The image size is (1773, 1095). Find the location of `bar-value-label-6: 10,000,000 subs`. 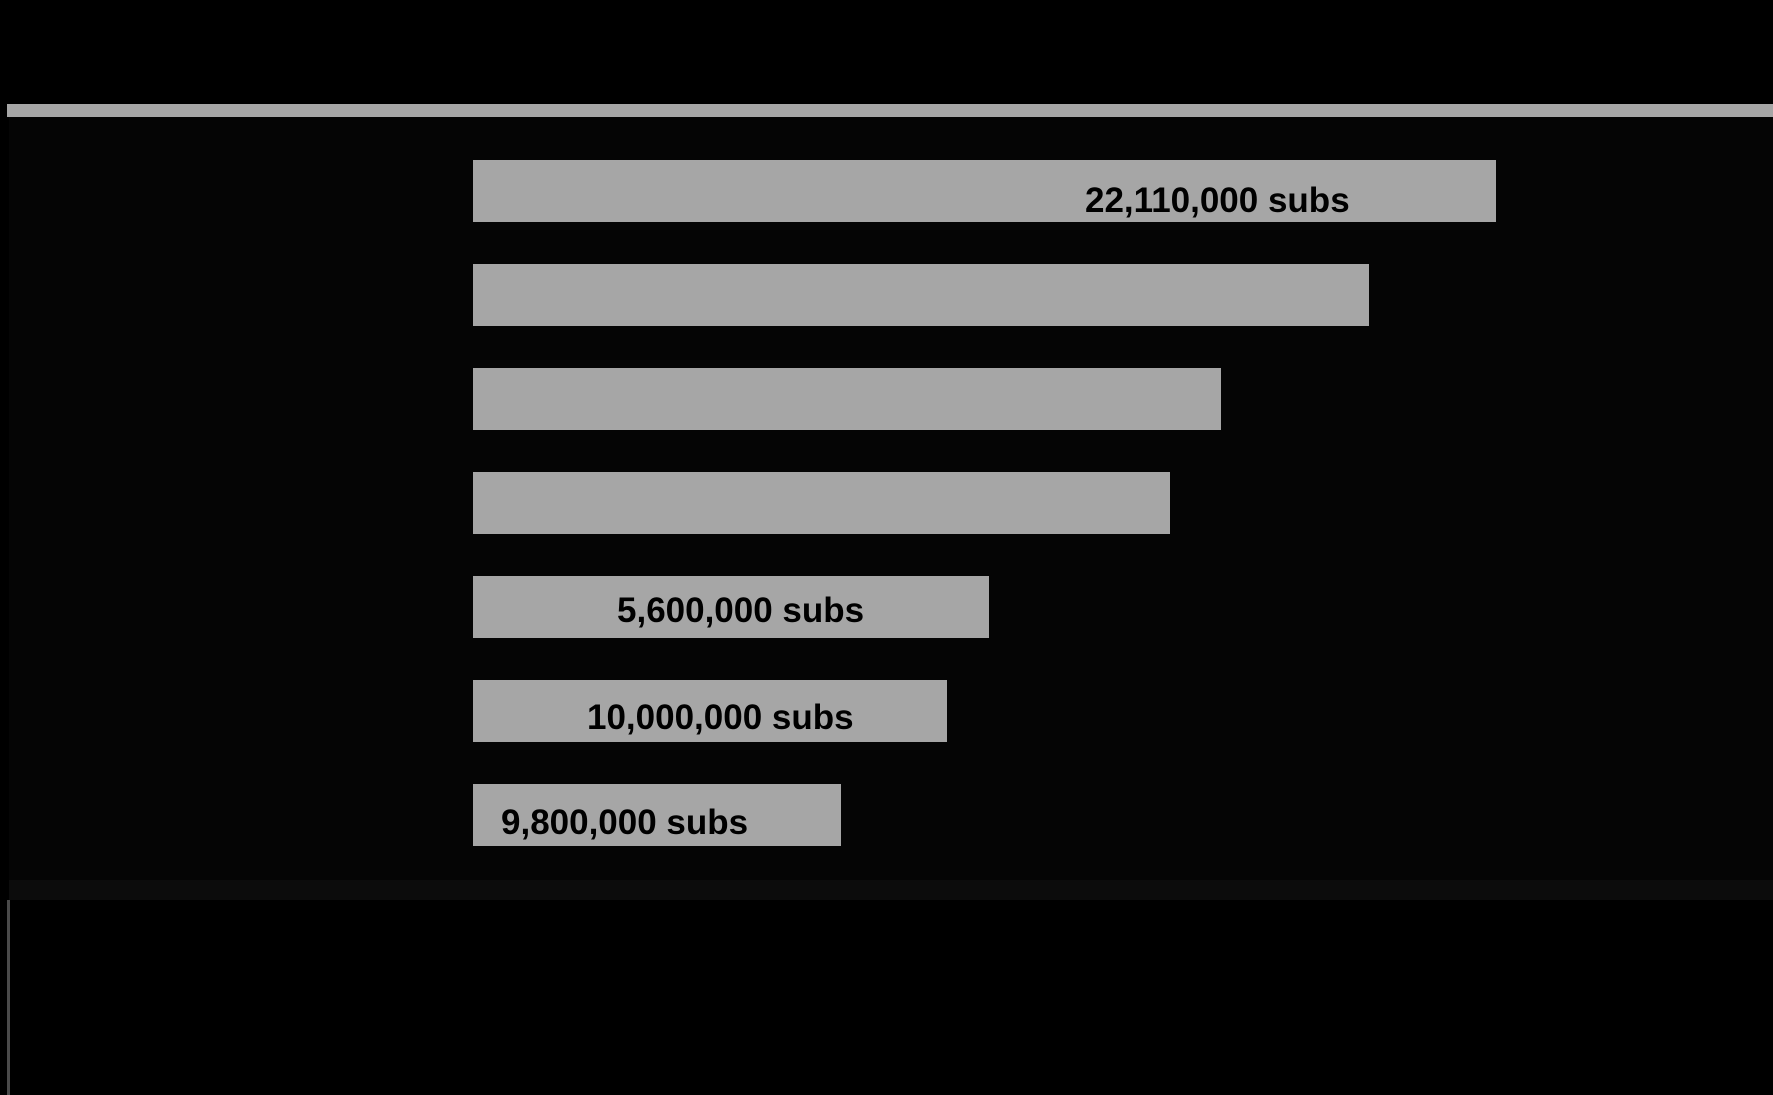

bar-value-label-6: 10,000,000 subs is located at coordinates (720, 717).